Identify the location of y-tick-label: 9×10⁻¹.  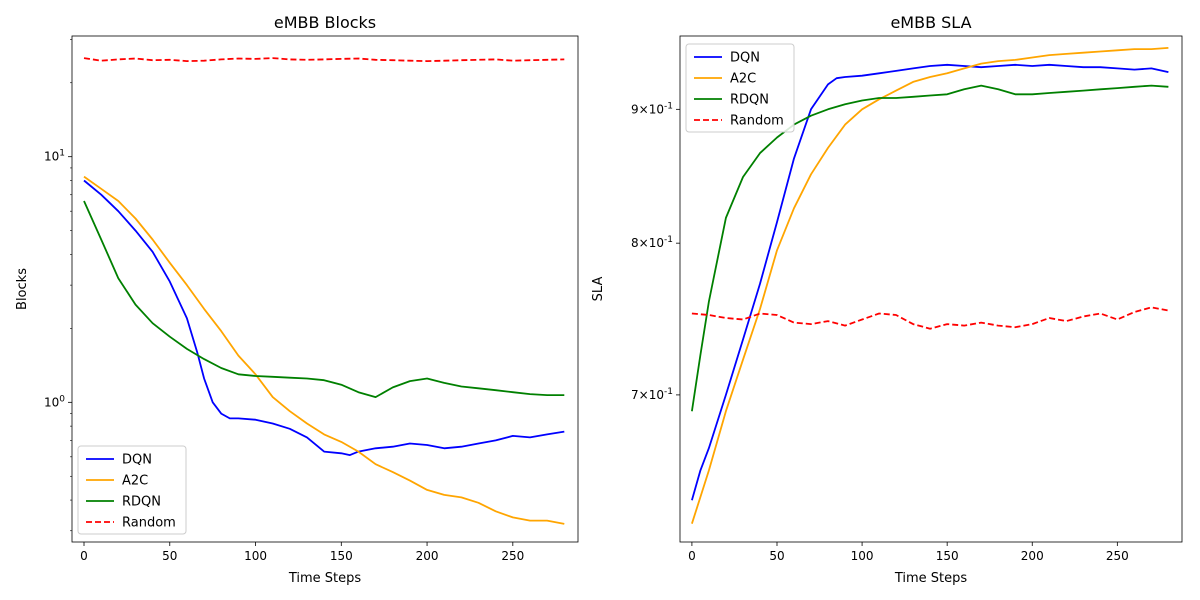
(652, 108).